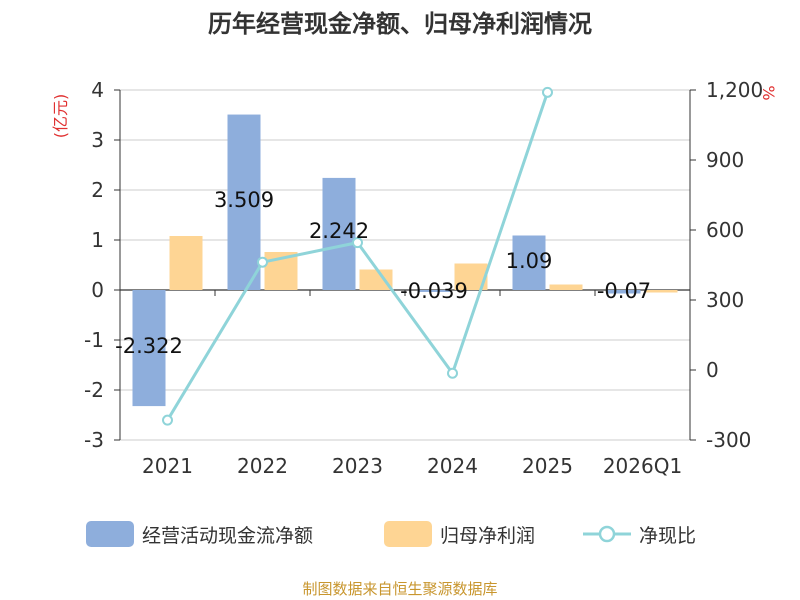 The height and width of the screenshot is (600, 800). I want to click on x-tick-label: 2025, so click(547, 466).